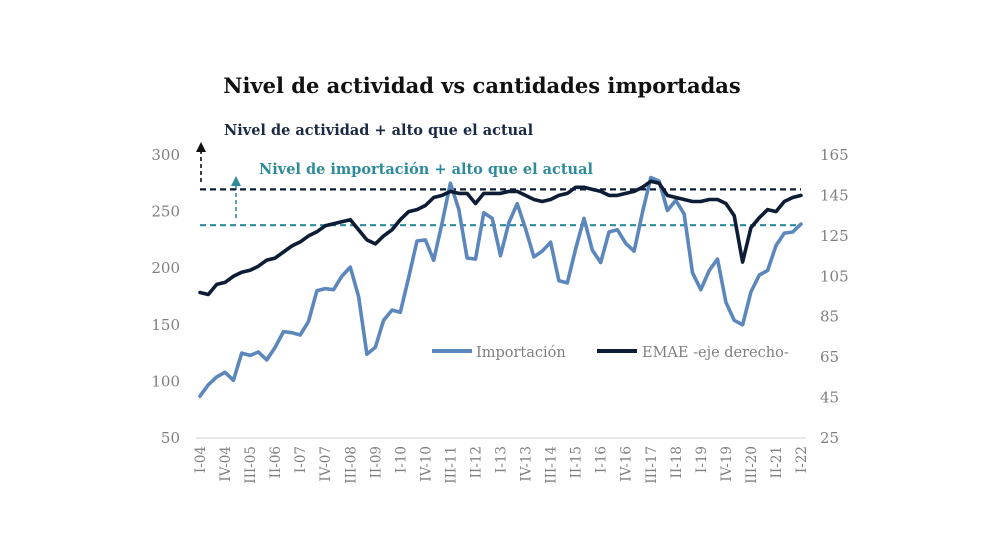 The image size is (992, 558). Describe the element at coordinates (376, 462) in the screenshot. I see `x-tick-label: II-09` at that location.